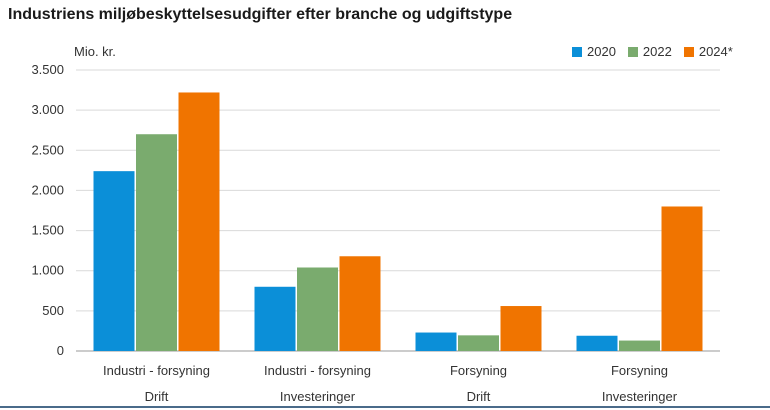  What do you see at coordinates (60, 350) in the screenshot?
I see `y-tick-label: 0` at bounding box center [60, 350].